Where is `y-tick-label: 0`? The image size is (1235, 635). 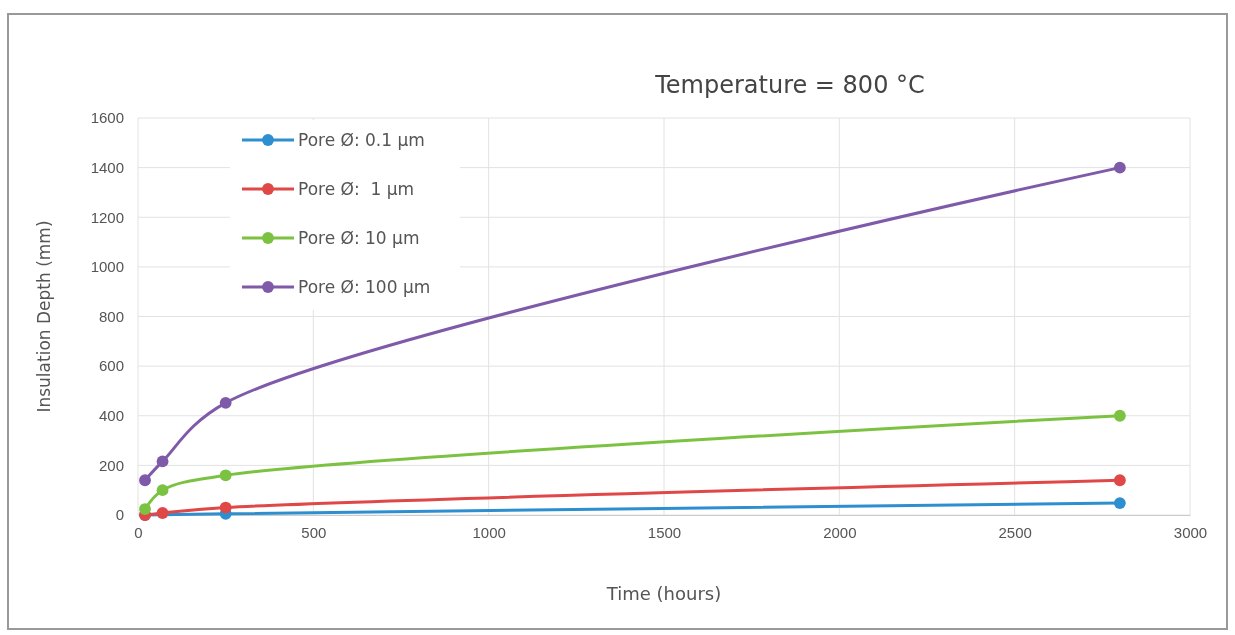
y-tick-label: 0 is located at coordinates (119, 515).